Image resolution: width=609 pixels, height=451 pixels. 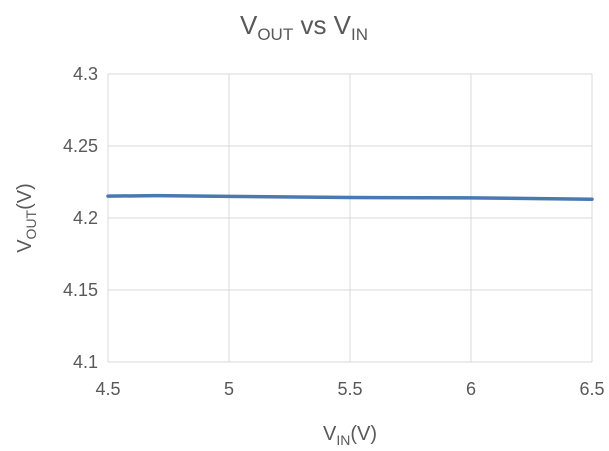 I want to click on y-axis-label: VOUT(V), so click(x=26, y=218).